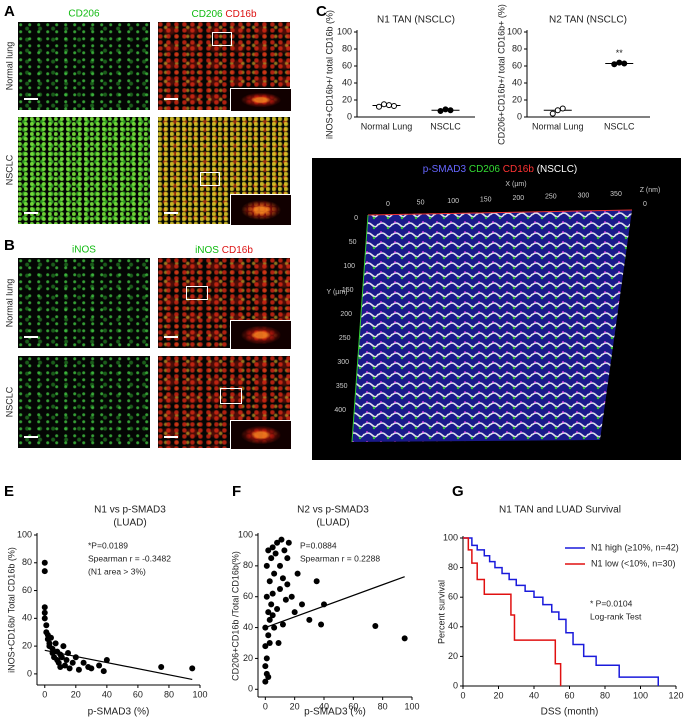 Image resolution: width=685 pixels, height=721 pixels. I want to click on stain-label: iNOS CD16b, so click(224, 250).